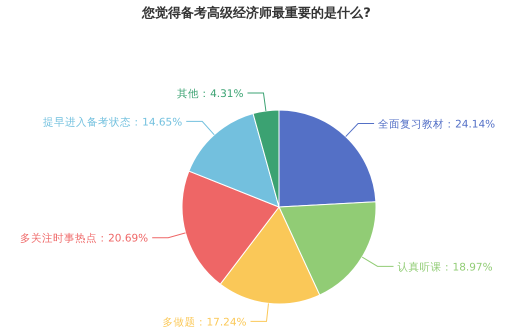 The width and height of the screenshot is (513, 334). Describe the element at coordinates (445, 267) in the screenshot. I see `slice-label: 认真听课：18.97%` at that location.